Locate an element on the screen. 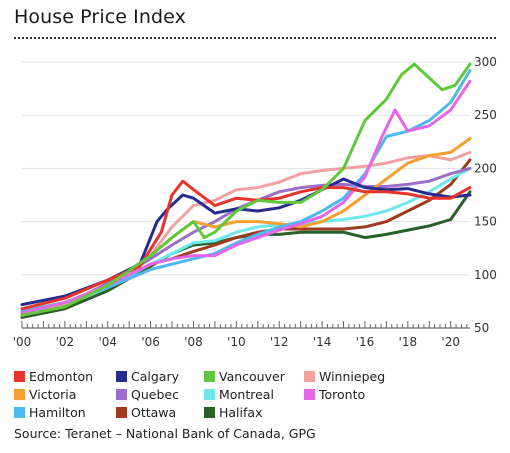 This screenshot has width=510, height=453. y-tick-label: 300 is located at coordinates (485, 62).